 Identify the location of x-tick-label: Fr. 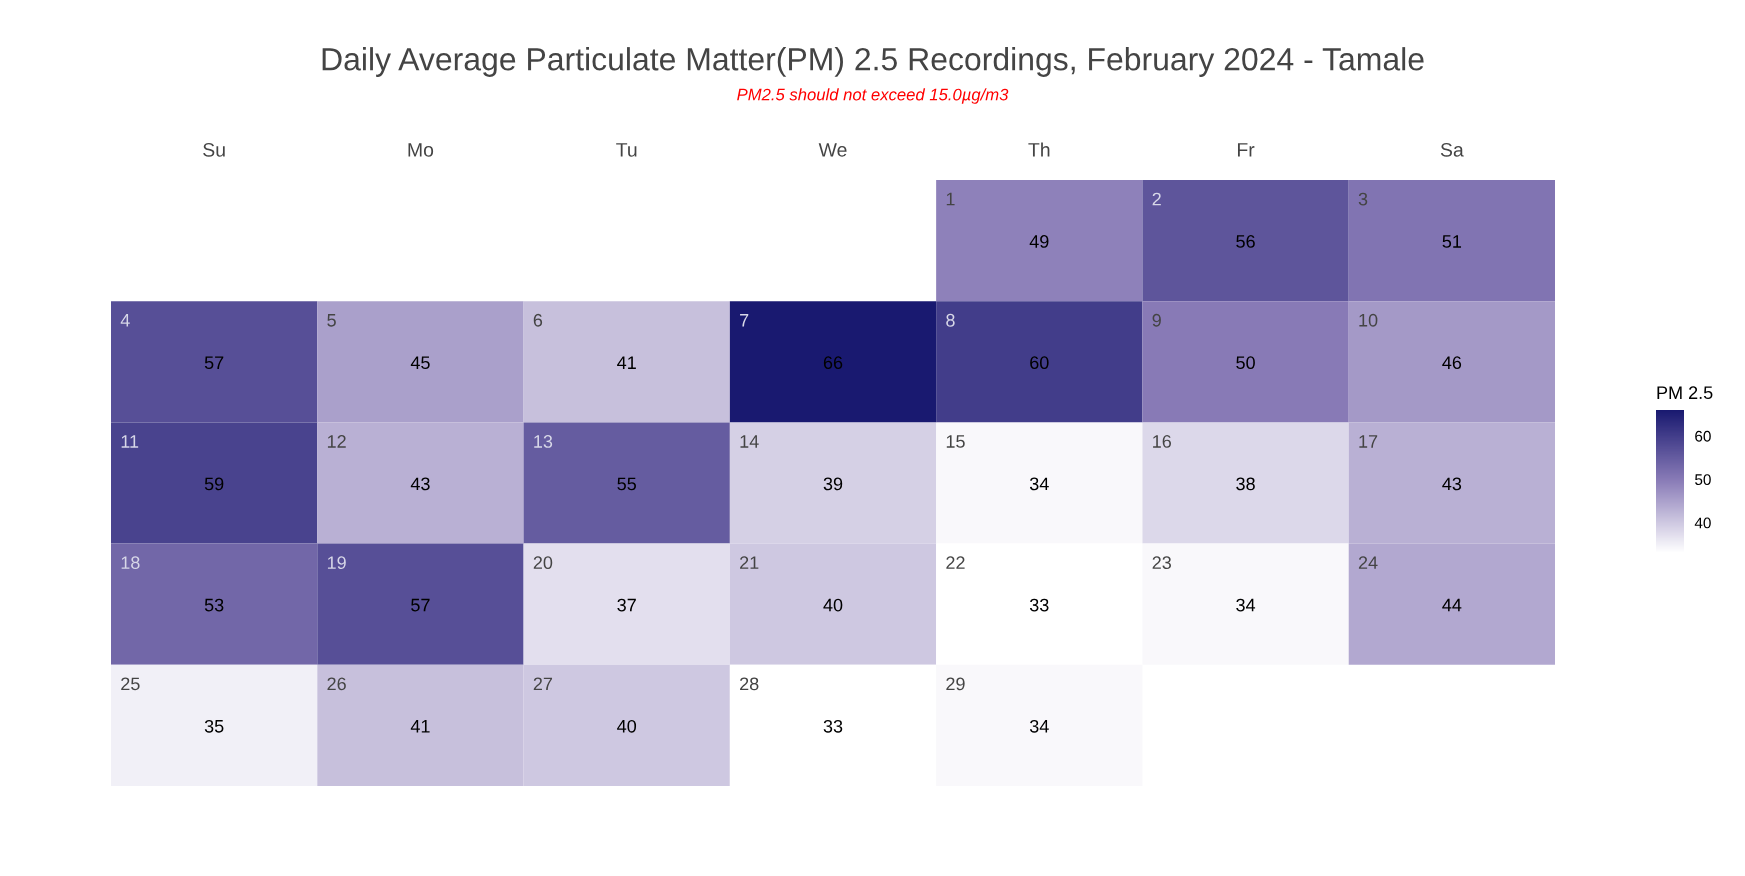
(1246, 150).